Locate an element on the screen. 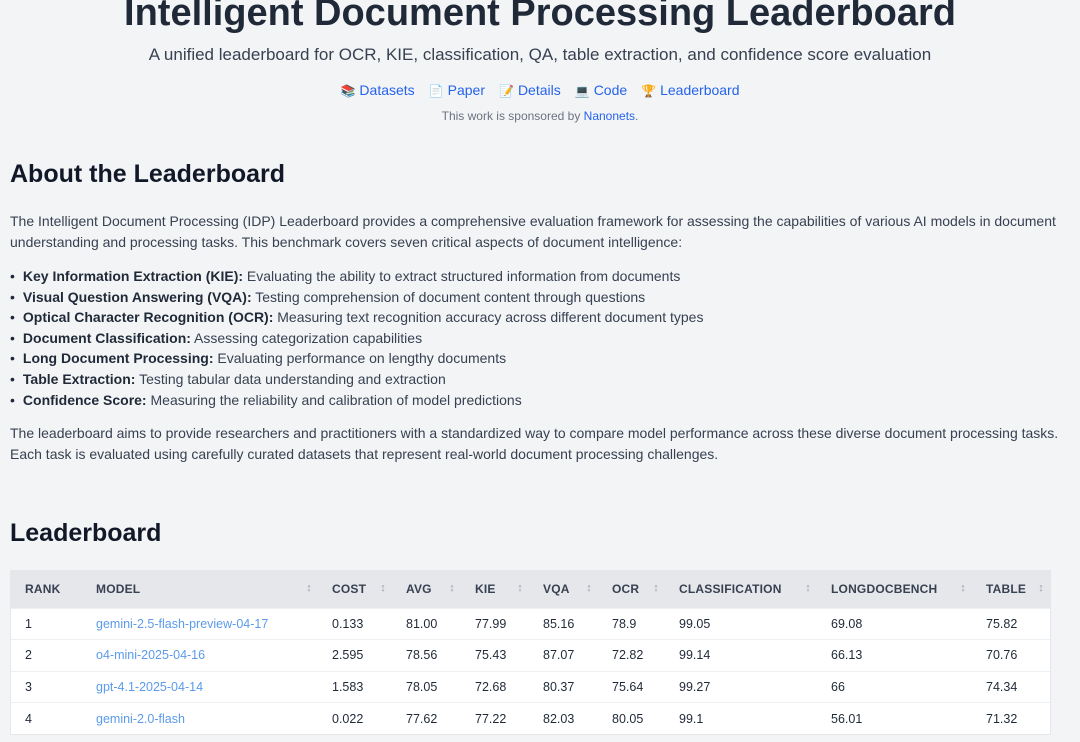 The height and width of the screenshot is (742, 1080). cell-cost: 2.595 is located at coordinates (355, 655).